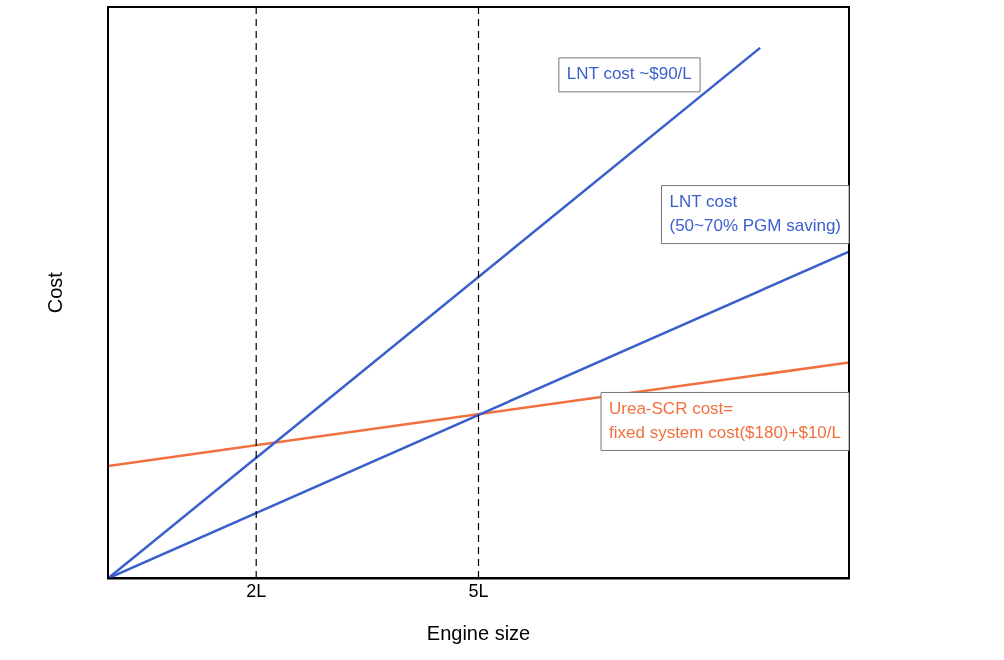  Describe the element at coordinates (54, 292) in the screenshot. I see `y-axis-title: Cost` at that location.